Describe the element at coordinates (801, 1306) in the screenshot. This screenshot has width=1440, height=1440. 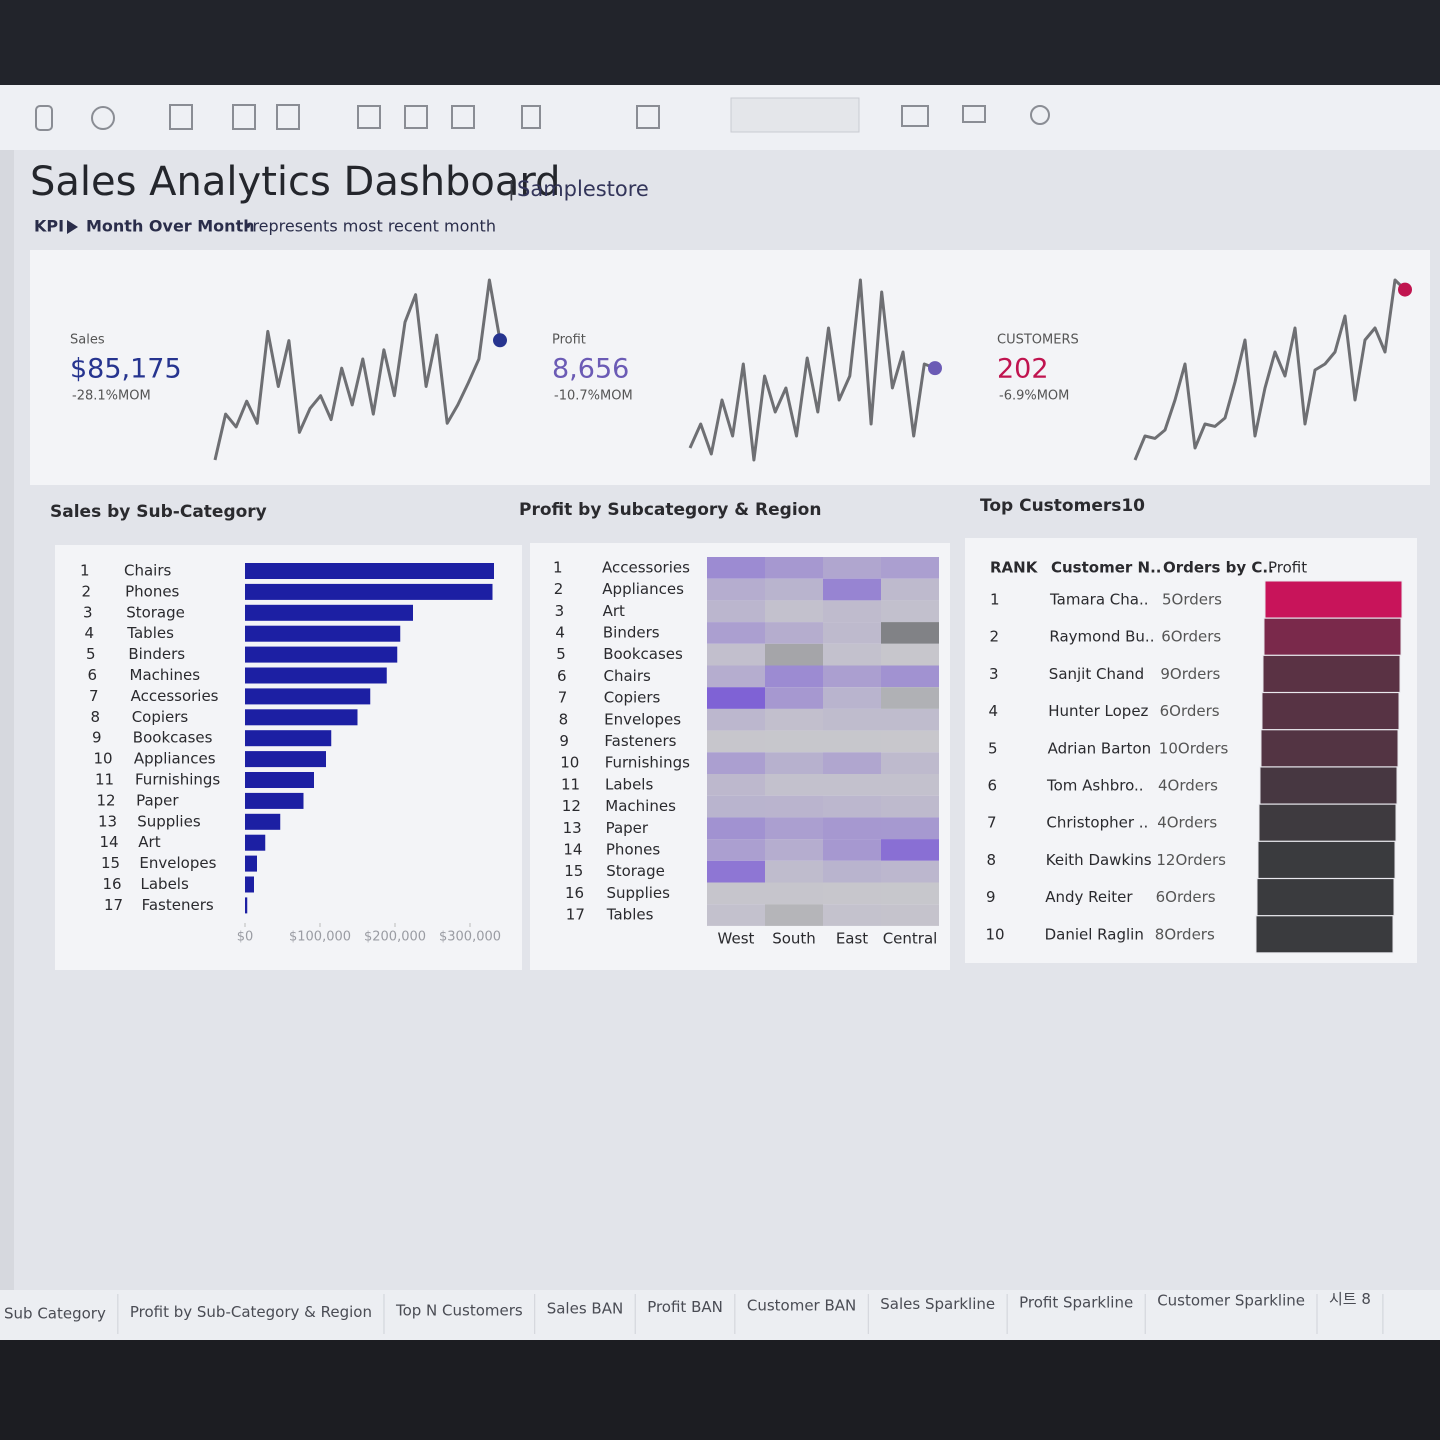
I see `sheet-tab: Customer BAN` at that location.